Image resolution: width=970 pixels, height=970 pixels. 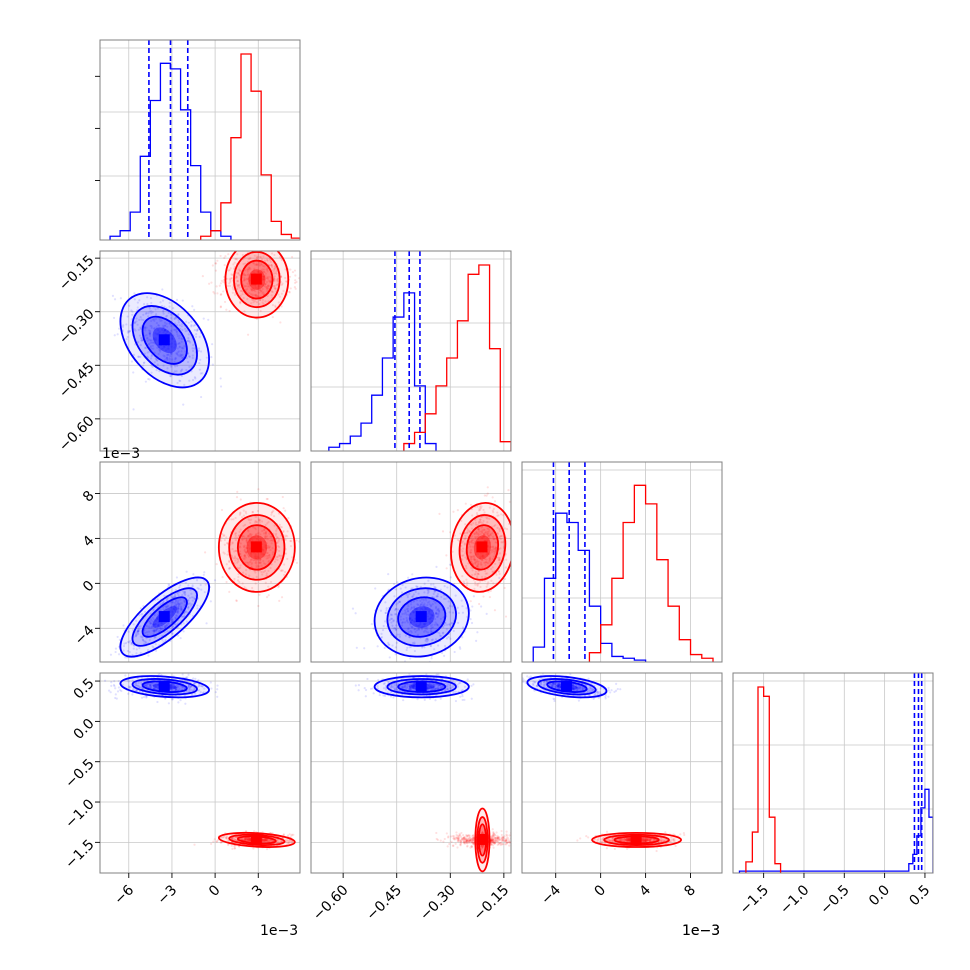 I want to click on red-peak, so click(x=482, y=547).